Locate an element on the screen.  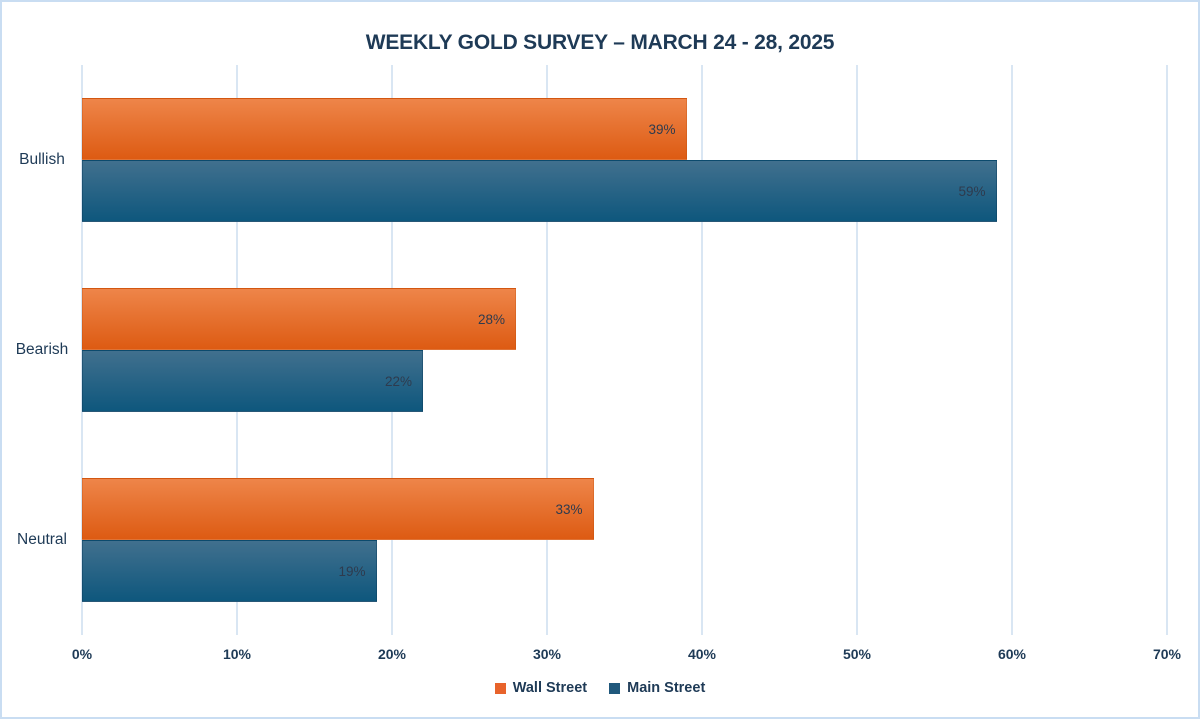
gridline-70% is located at coordinates (1167, 350).